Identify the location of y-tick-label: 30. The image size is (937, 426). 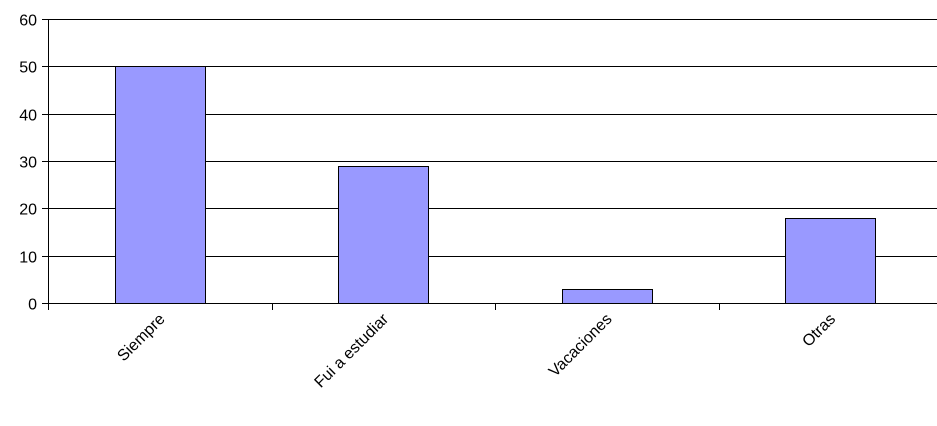
(28, 163).